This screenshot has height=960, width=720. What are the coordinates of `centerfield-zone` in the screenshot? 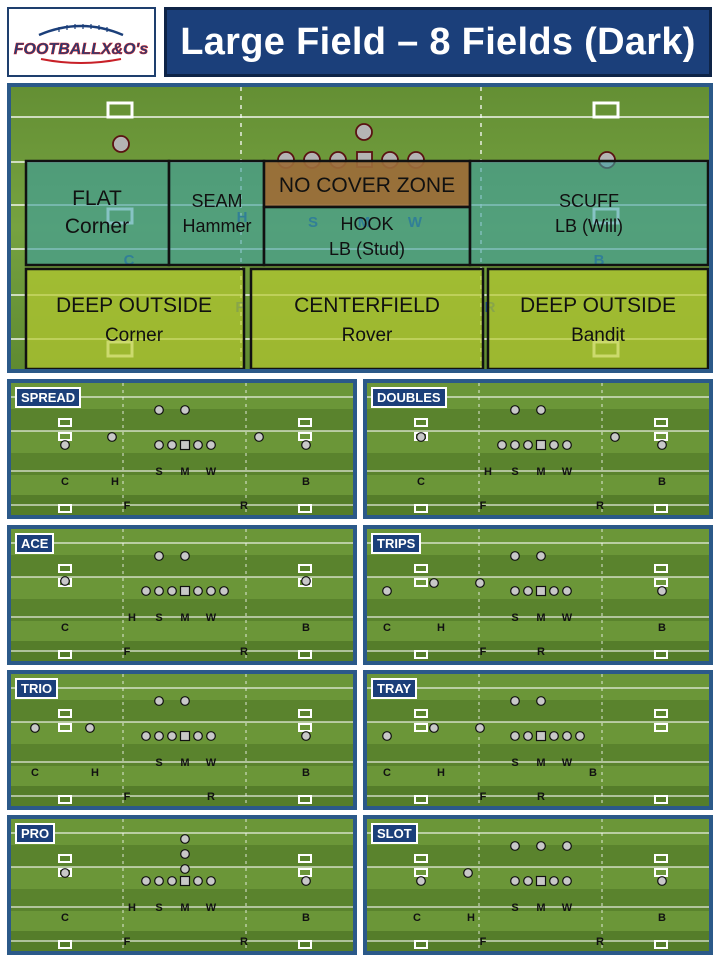 It's located at (367, 318).